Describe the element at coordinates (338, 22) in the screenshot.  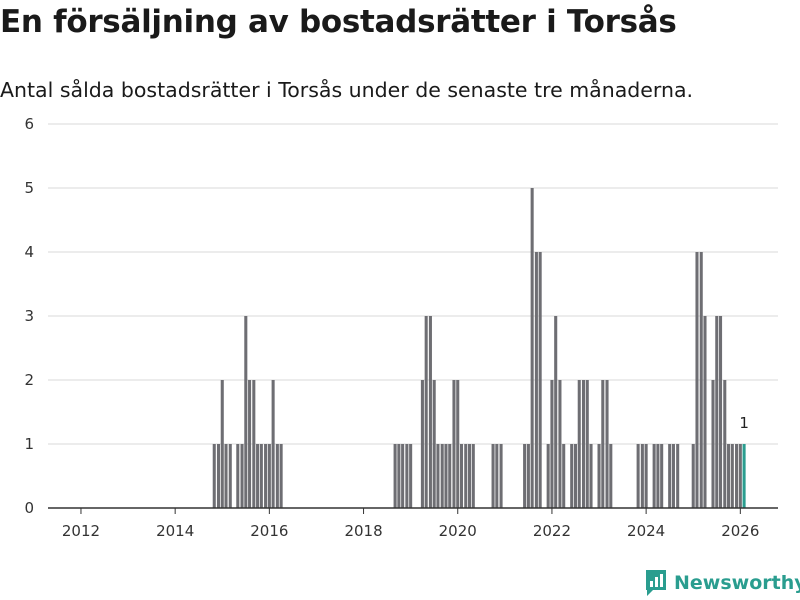
I see `chart-title: En försäljning av bostadsrätter i Torsås` at that location.